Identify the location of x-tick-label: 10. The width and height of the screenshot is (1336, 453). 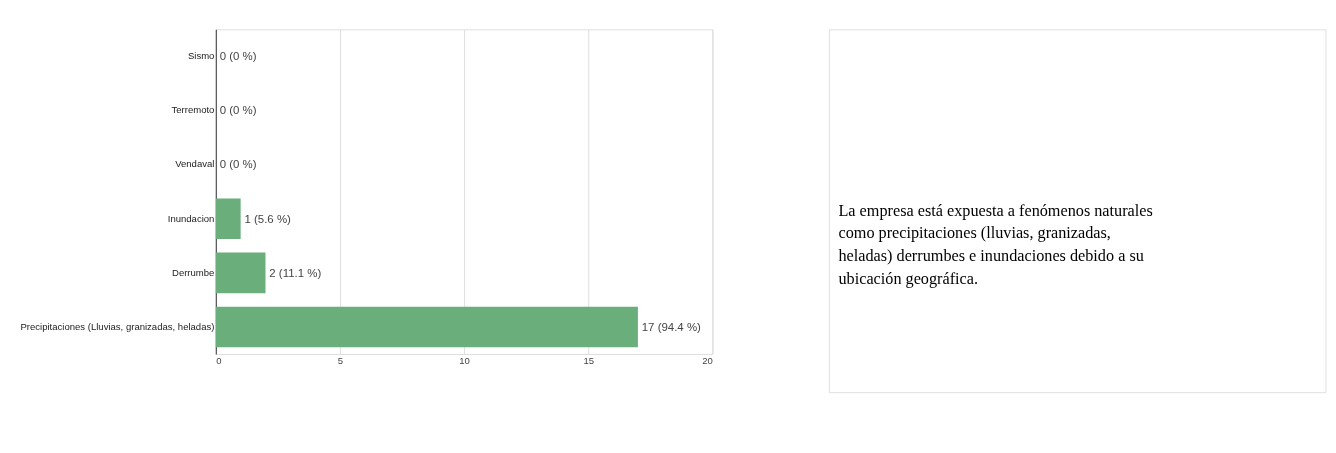
(464, 361).